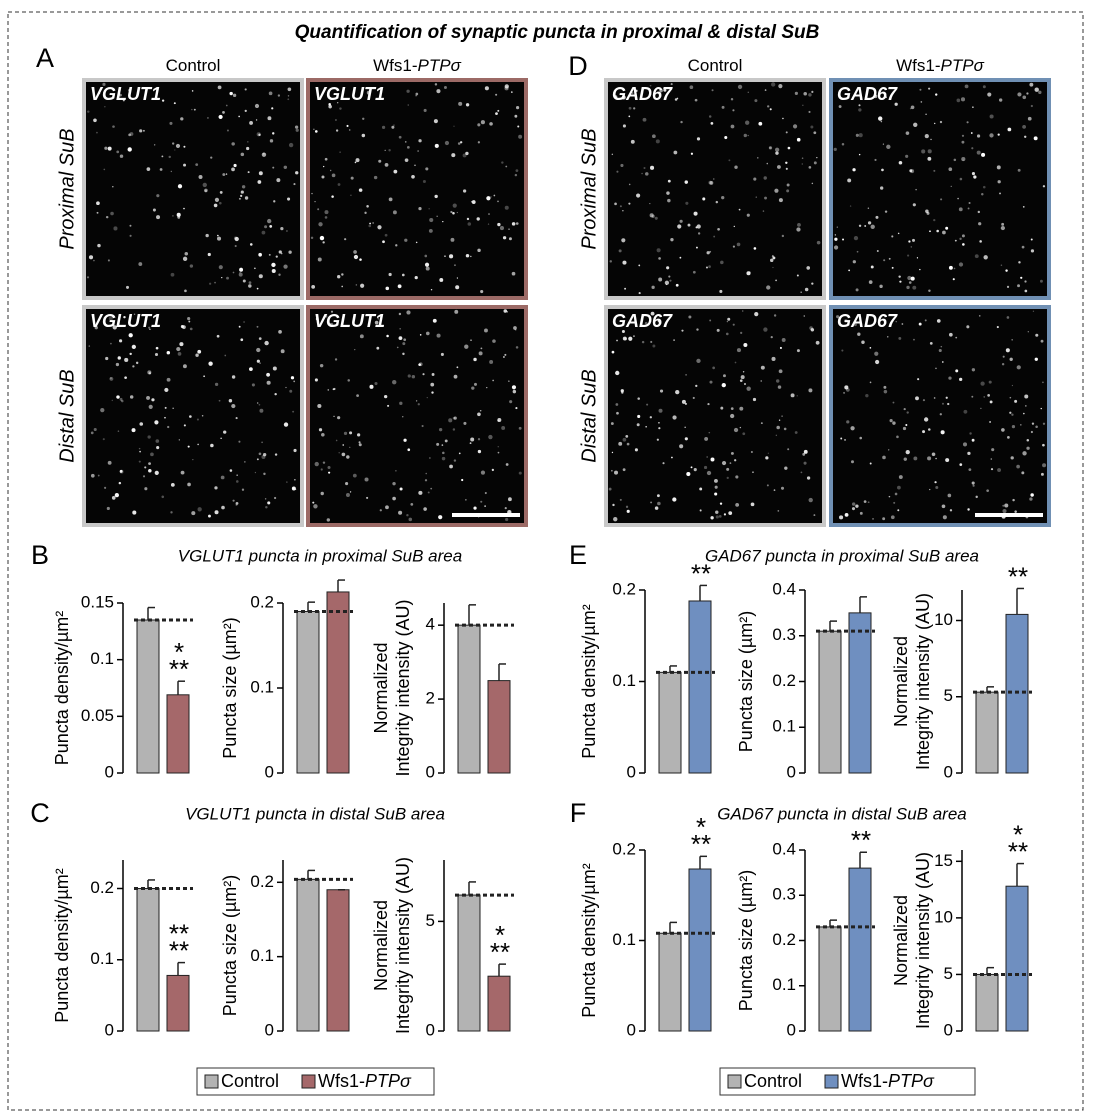  I want to click on y-axis-label: Normalized, so click(381, 687).